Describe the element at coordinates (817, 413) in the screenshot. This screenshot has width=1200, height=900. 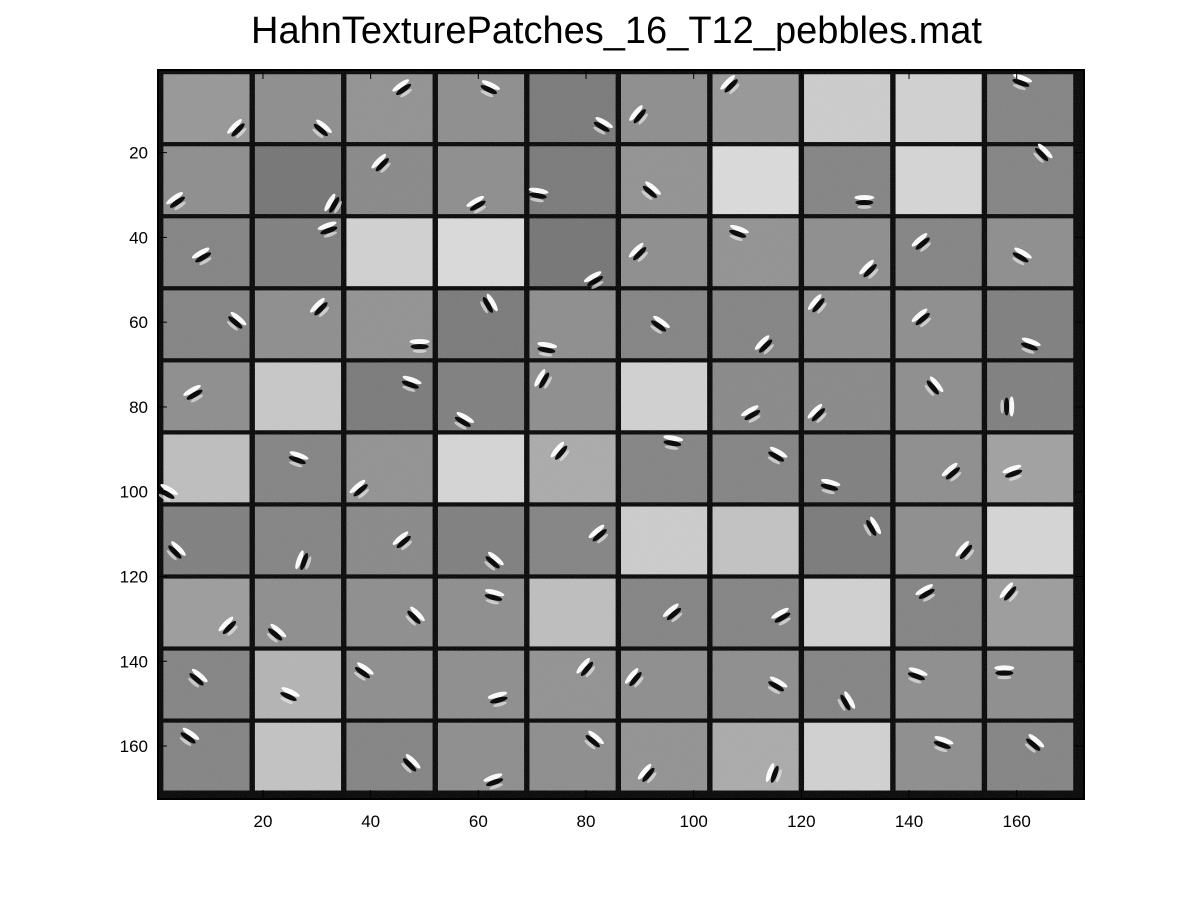
I see `filter-mark-r5-c8` at that location.